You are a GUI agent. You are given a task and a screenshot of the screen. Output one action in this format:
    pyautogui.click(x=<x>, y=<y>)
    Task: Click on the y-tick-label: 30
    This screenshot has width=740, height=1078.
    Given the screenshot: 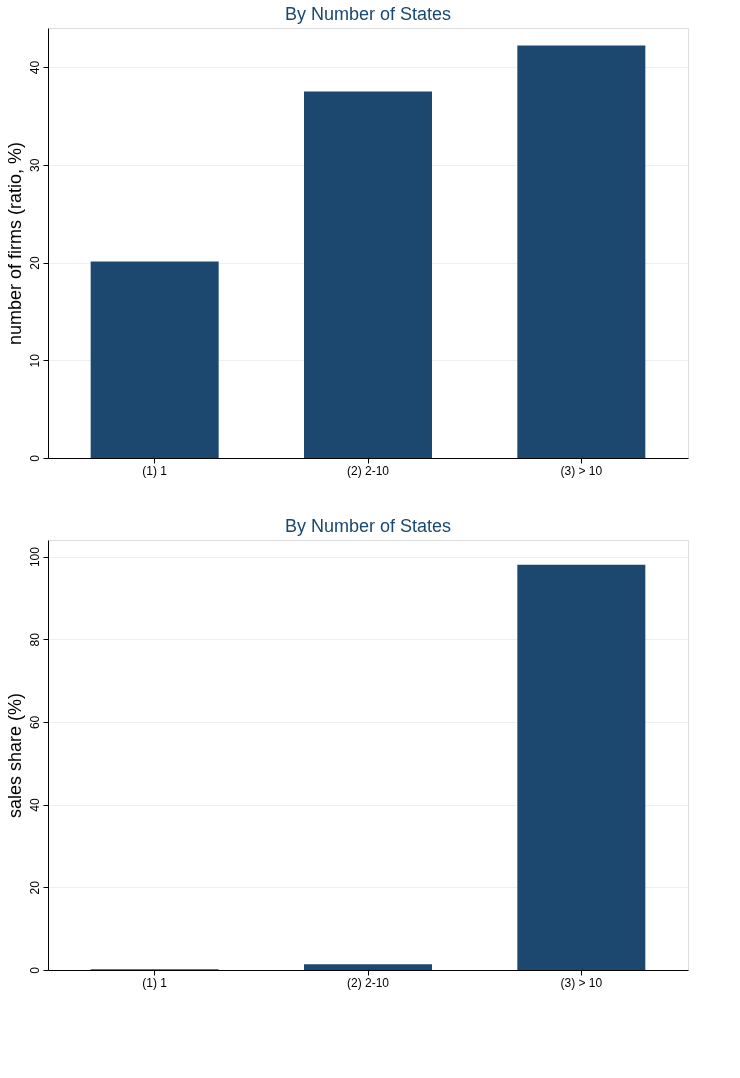 What is the action you would take?
    pyautogui.click(x=34, y=165)
    